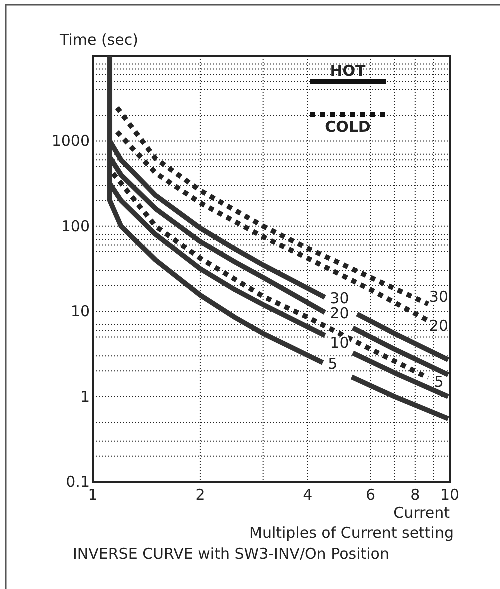 The height and width of the screenshot is (589, 500). Describe the element at coordinates (348, 127) in the screenshot. I see `annotation: COLD` at that location.